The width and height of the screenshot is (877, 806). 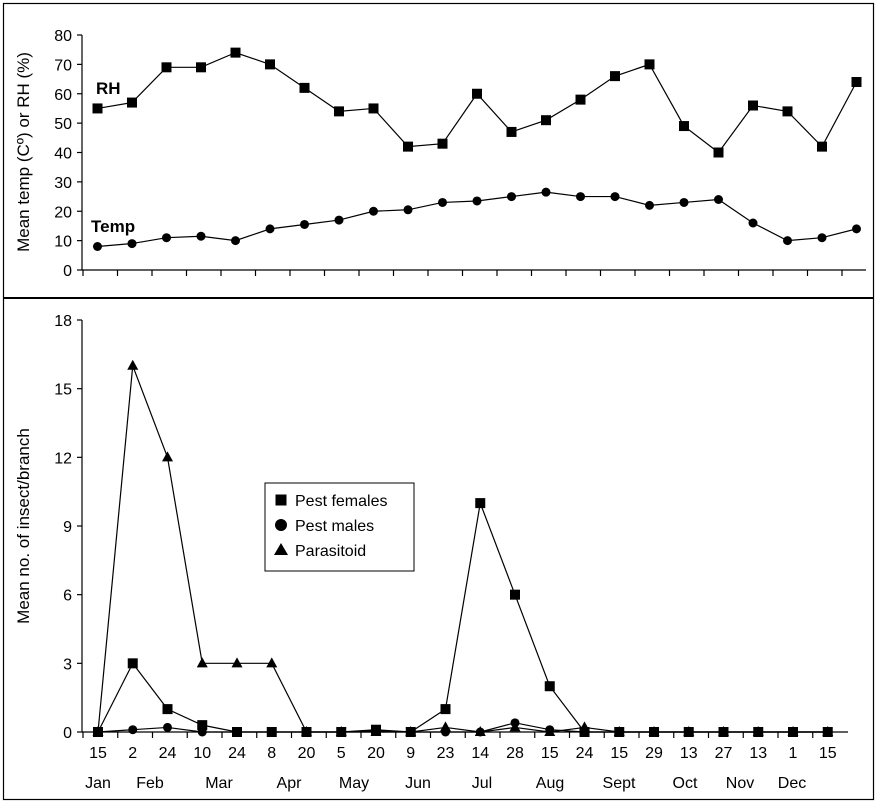 What do you see at coordinates (98, 783) in the screenshot?
I see `month-label-jan: Jan` at bounding box center [98, 783].